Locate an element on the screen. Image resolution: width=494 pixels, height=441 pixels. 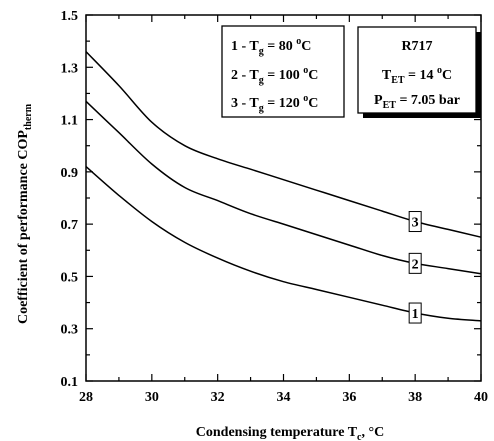
y-tick-label: 0.9 is located at coordinates (70, 173).